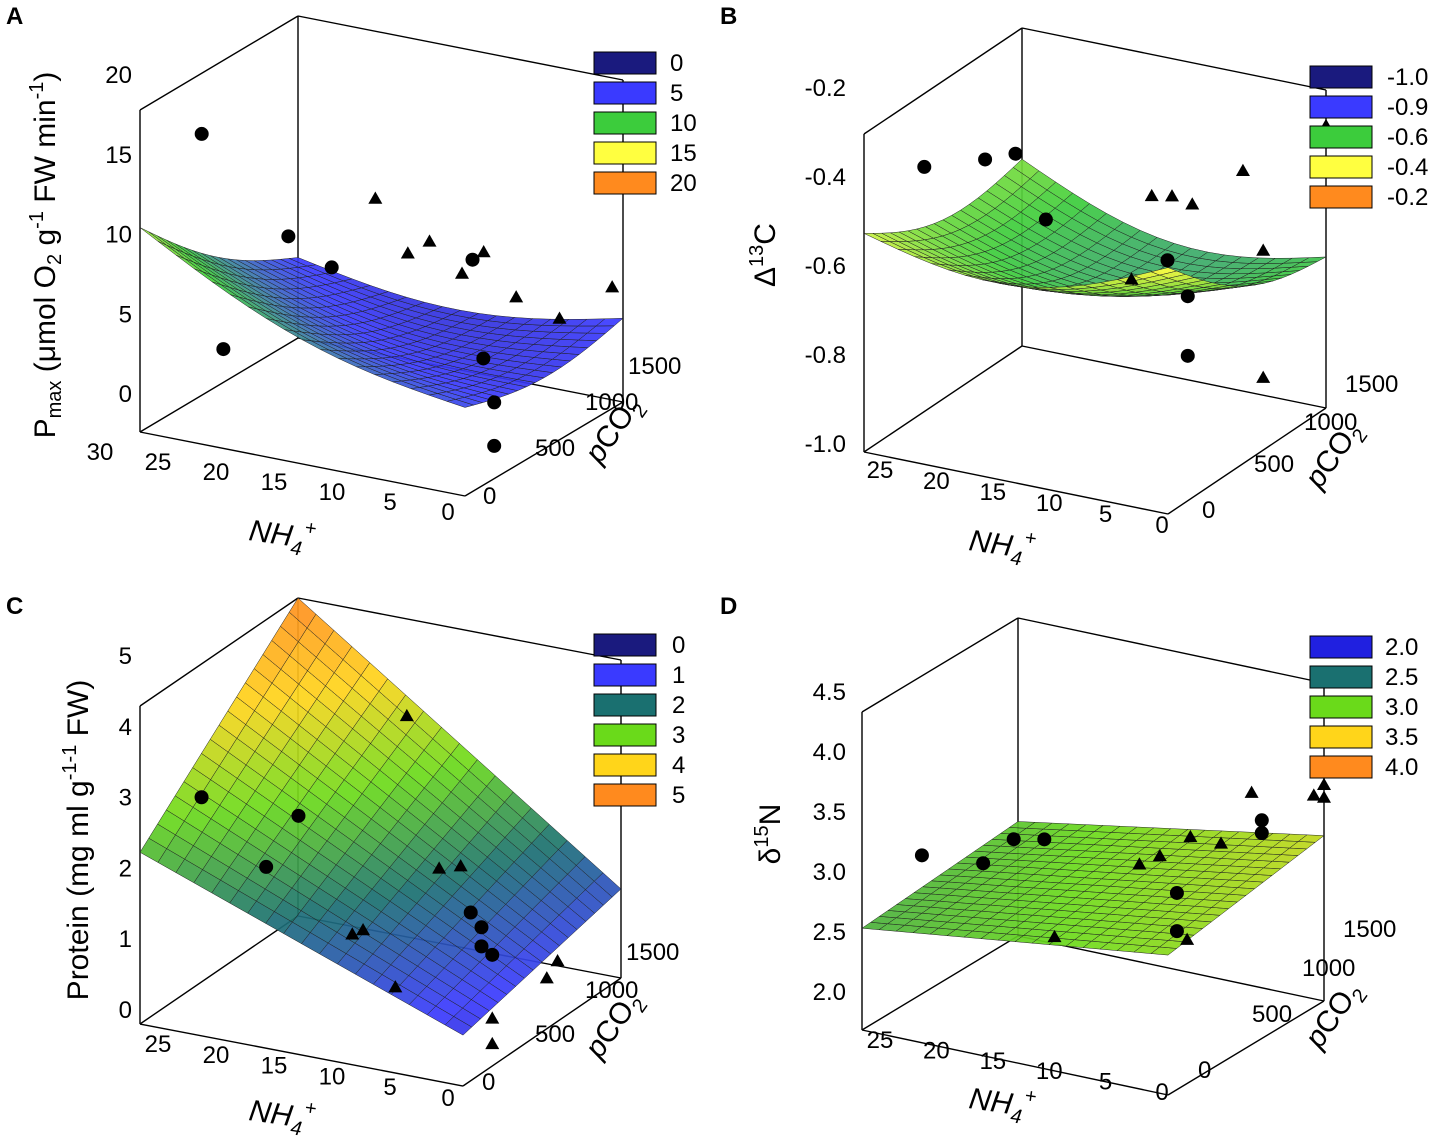  Describe the element at coordinates (125, 868) in the screenshot. I see `z-tick-label: 2` at that location.